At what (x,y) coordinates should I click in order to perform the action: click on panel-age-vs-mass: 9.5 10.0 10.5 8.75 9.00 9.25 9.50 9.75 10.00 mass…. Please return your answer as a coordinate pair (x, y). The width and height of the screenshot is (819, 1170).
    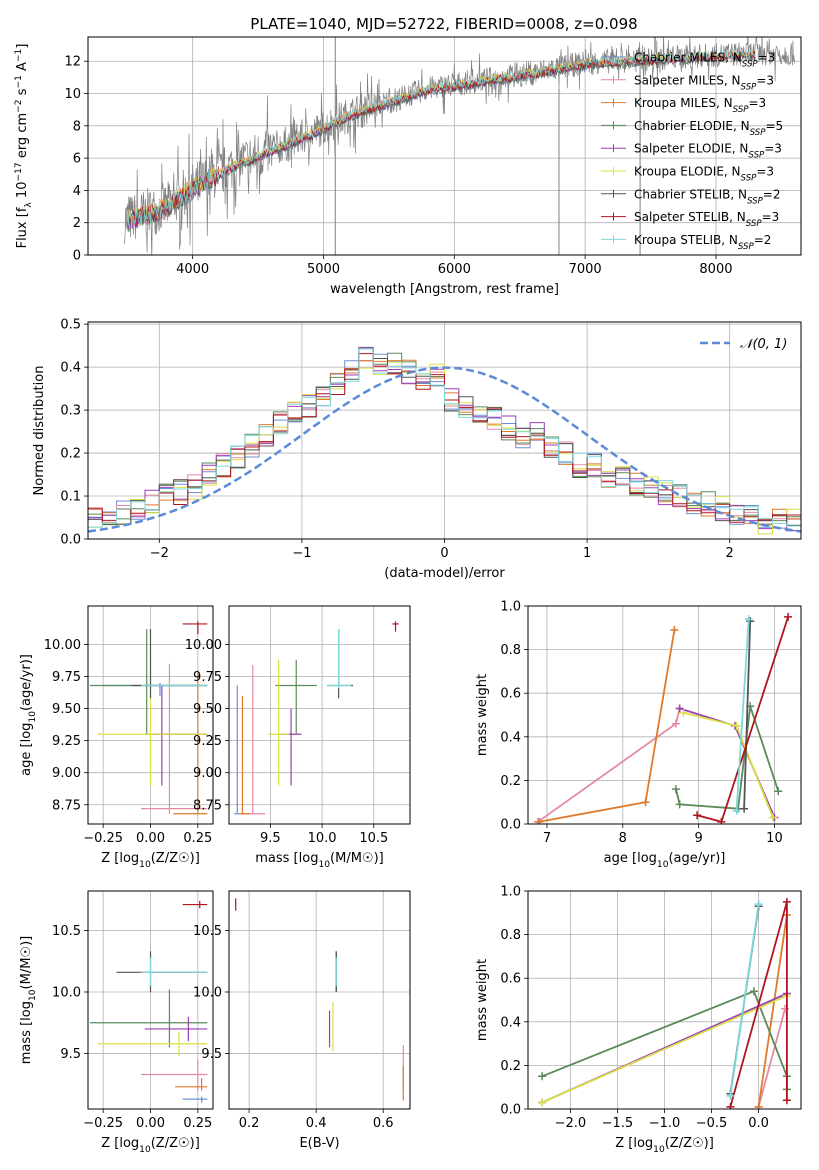
    Looking at the image, I should click on (298, 737).